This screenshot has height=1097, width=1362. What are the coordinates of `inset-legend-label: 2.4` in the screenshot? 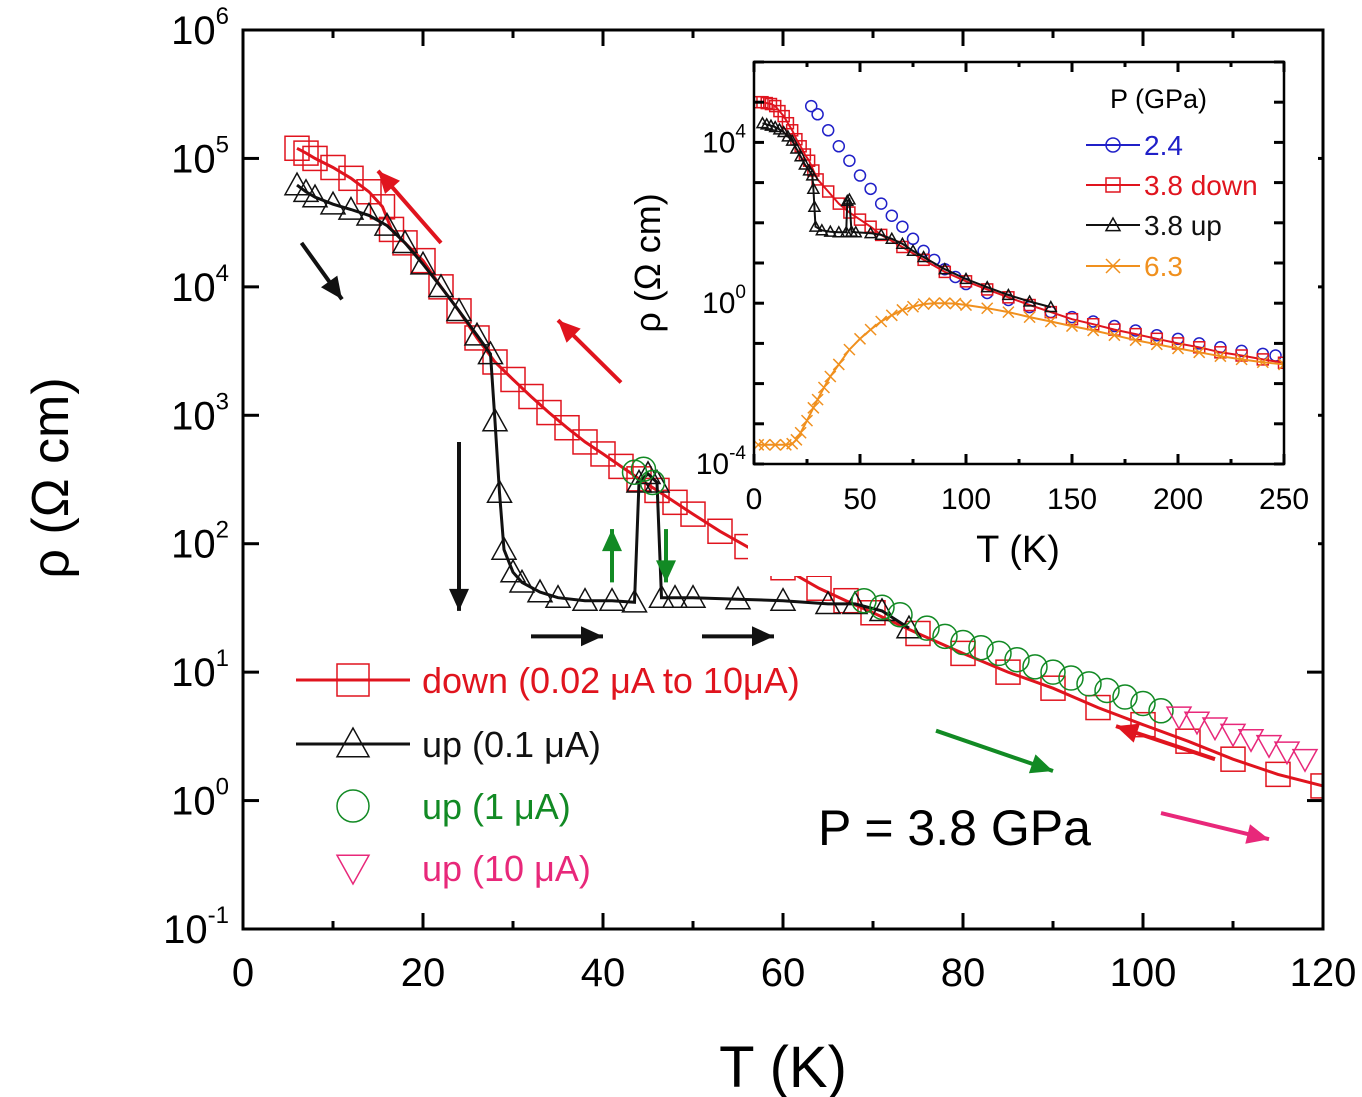 It's located at (1163, 145).